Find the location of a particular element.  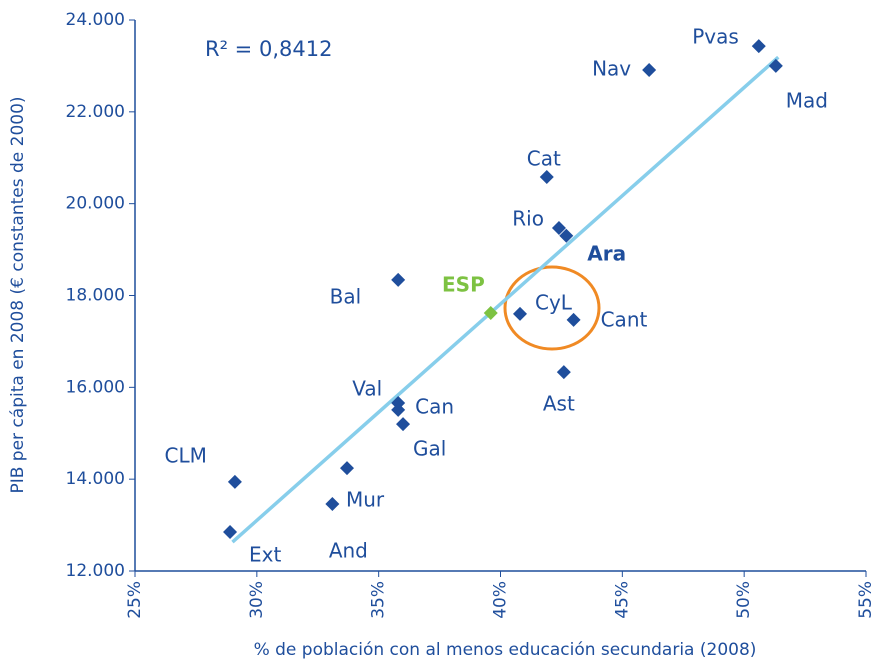

point-label: ESP is located at coordinates (463, 284).